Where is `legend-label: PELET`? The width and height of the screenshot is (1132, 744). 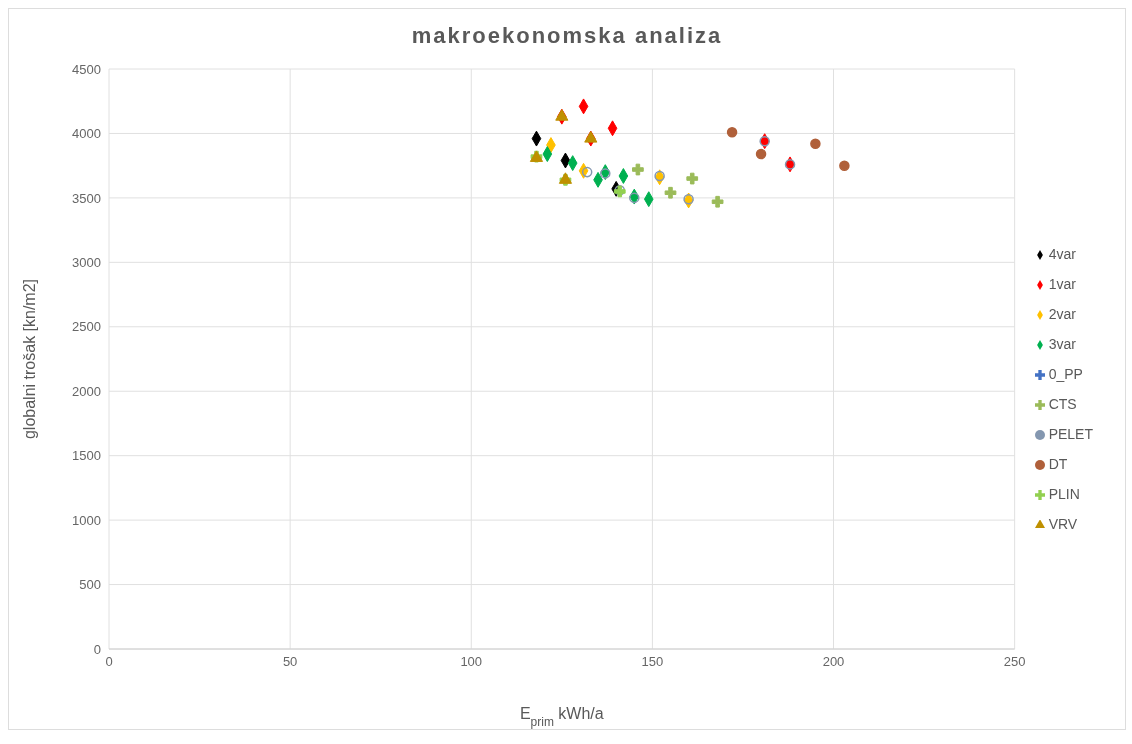 legend-label: PELET is located at coordinates (1070, 434).